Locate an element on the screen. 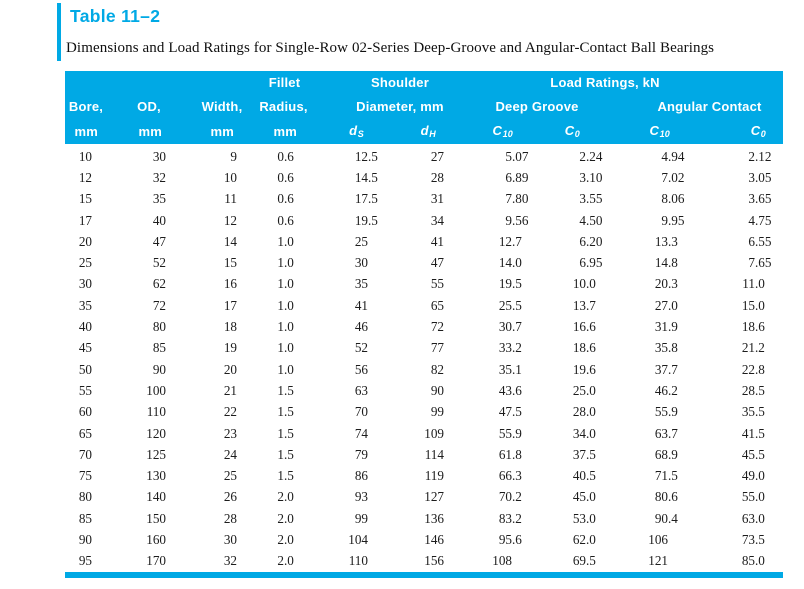 The image size is (804, 589). cell-shoulder-dh-mm: 27 is located at coordinates (437, 156).